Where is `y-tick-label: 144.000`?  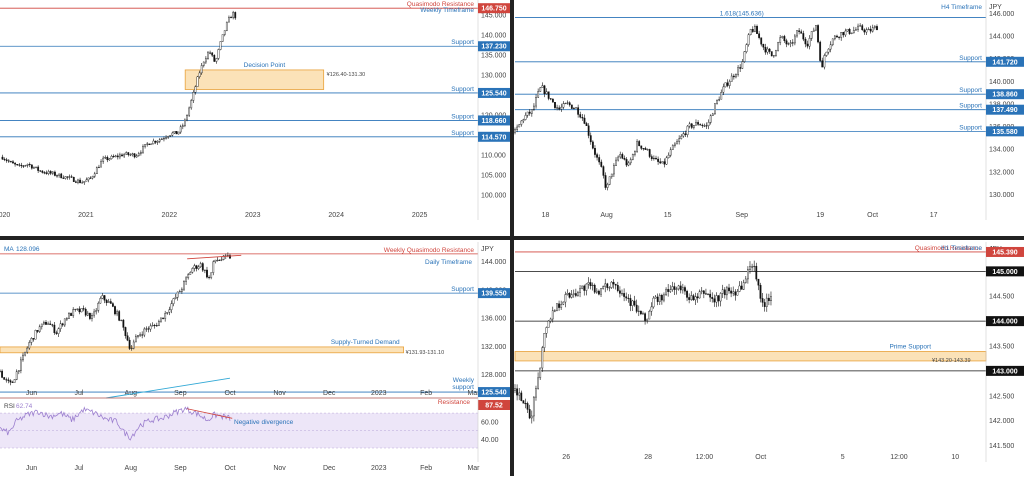 y-tick-label: 144.000 is located at coordinates (1001, 36).